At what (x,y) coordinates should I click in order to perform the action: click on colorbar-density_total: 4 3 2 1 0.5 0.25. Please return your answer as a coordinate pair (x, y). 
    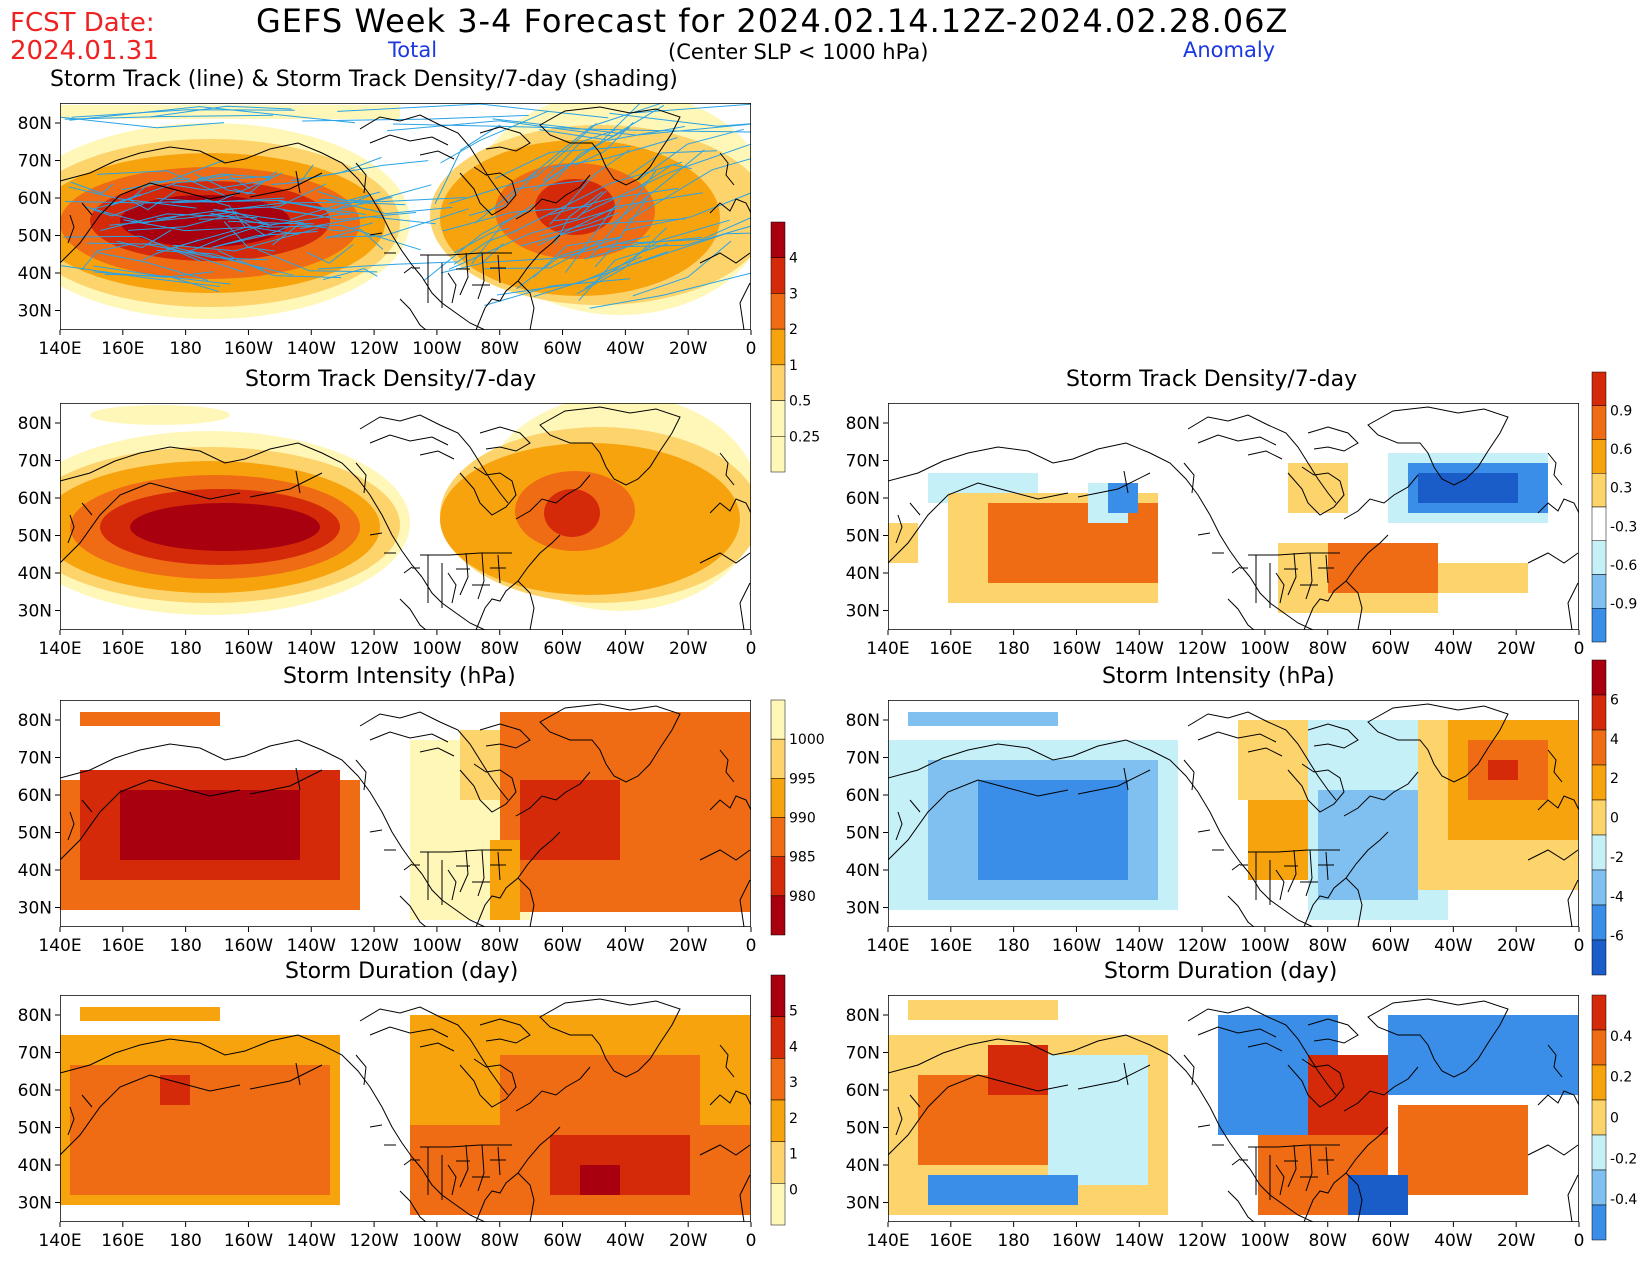
    Looking at the image, I should click on (795, 347).